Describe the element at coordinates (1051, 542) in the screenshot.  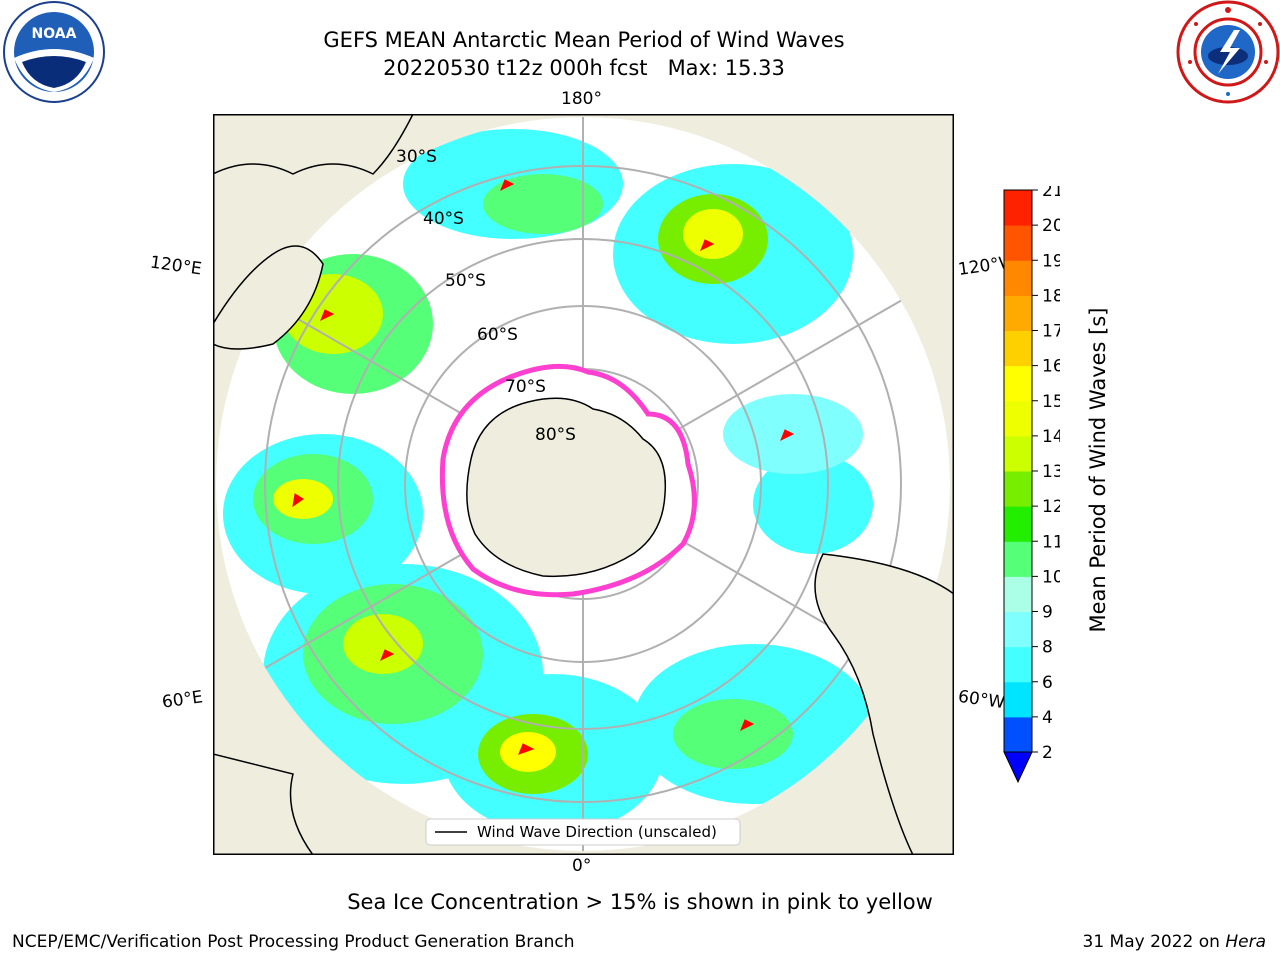
I see `colorbar-tick-label: 11` at that location.